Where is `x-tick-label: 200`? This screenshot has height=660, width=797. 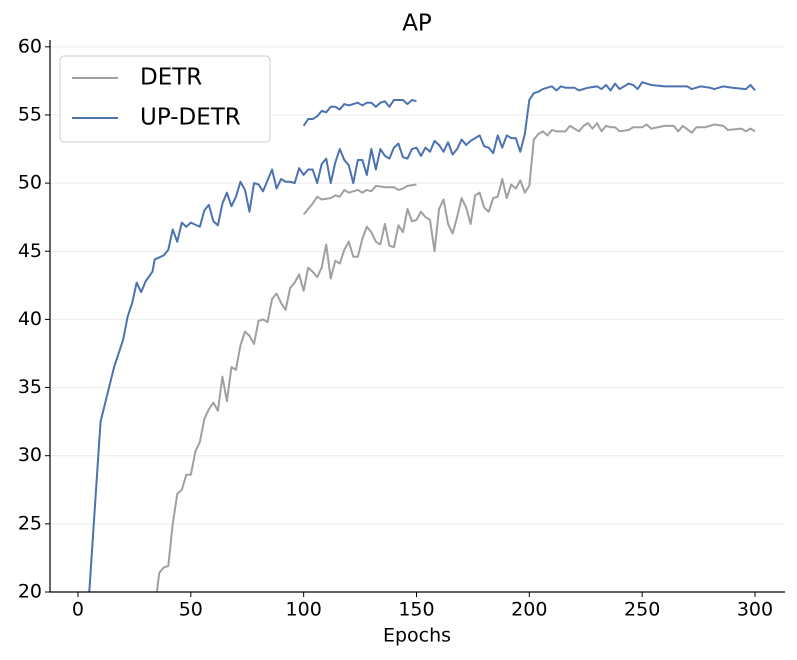
x-tick-label: 200 is located at coordinates (529, 610).